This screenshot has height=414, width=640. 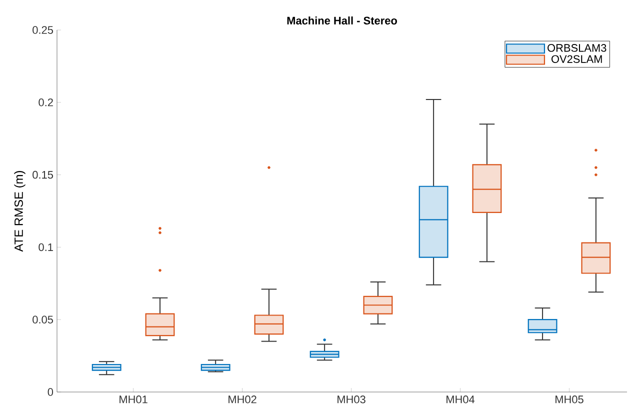 What do you see at coordinates (20, 211) in the screenshot?
I see `y-axis-title: ATE RMSE (m)` at bounding box center [20, 211].